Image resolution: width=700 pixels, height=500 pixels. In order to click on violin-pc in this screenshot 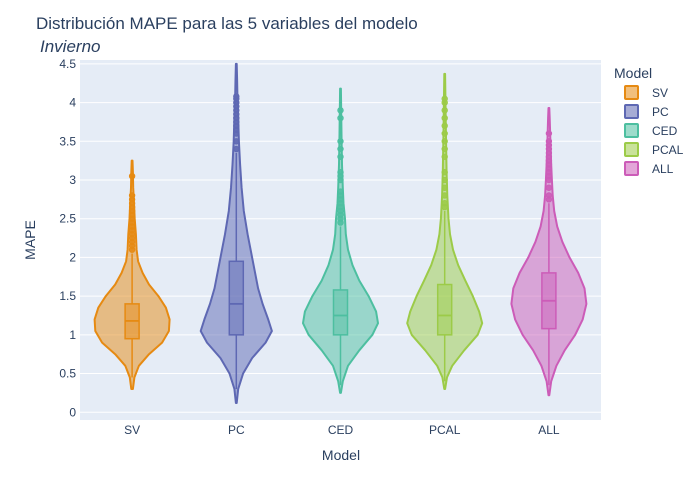, I will do `click(236, 233)`.